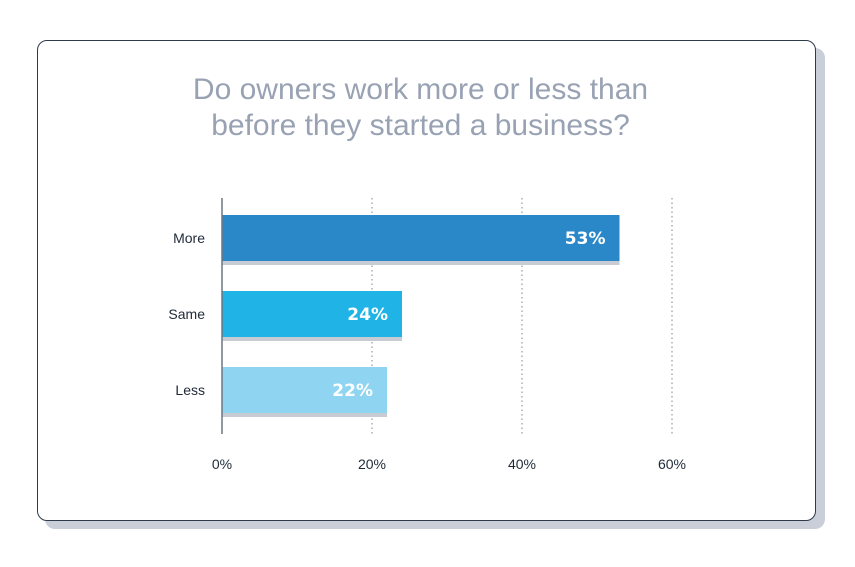 This screenshot has height=567, width=855. Describe the element at coordinates (585, 239) in the screenshot. I see `data-label: 53%` at that location.